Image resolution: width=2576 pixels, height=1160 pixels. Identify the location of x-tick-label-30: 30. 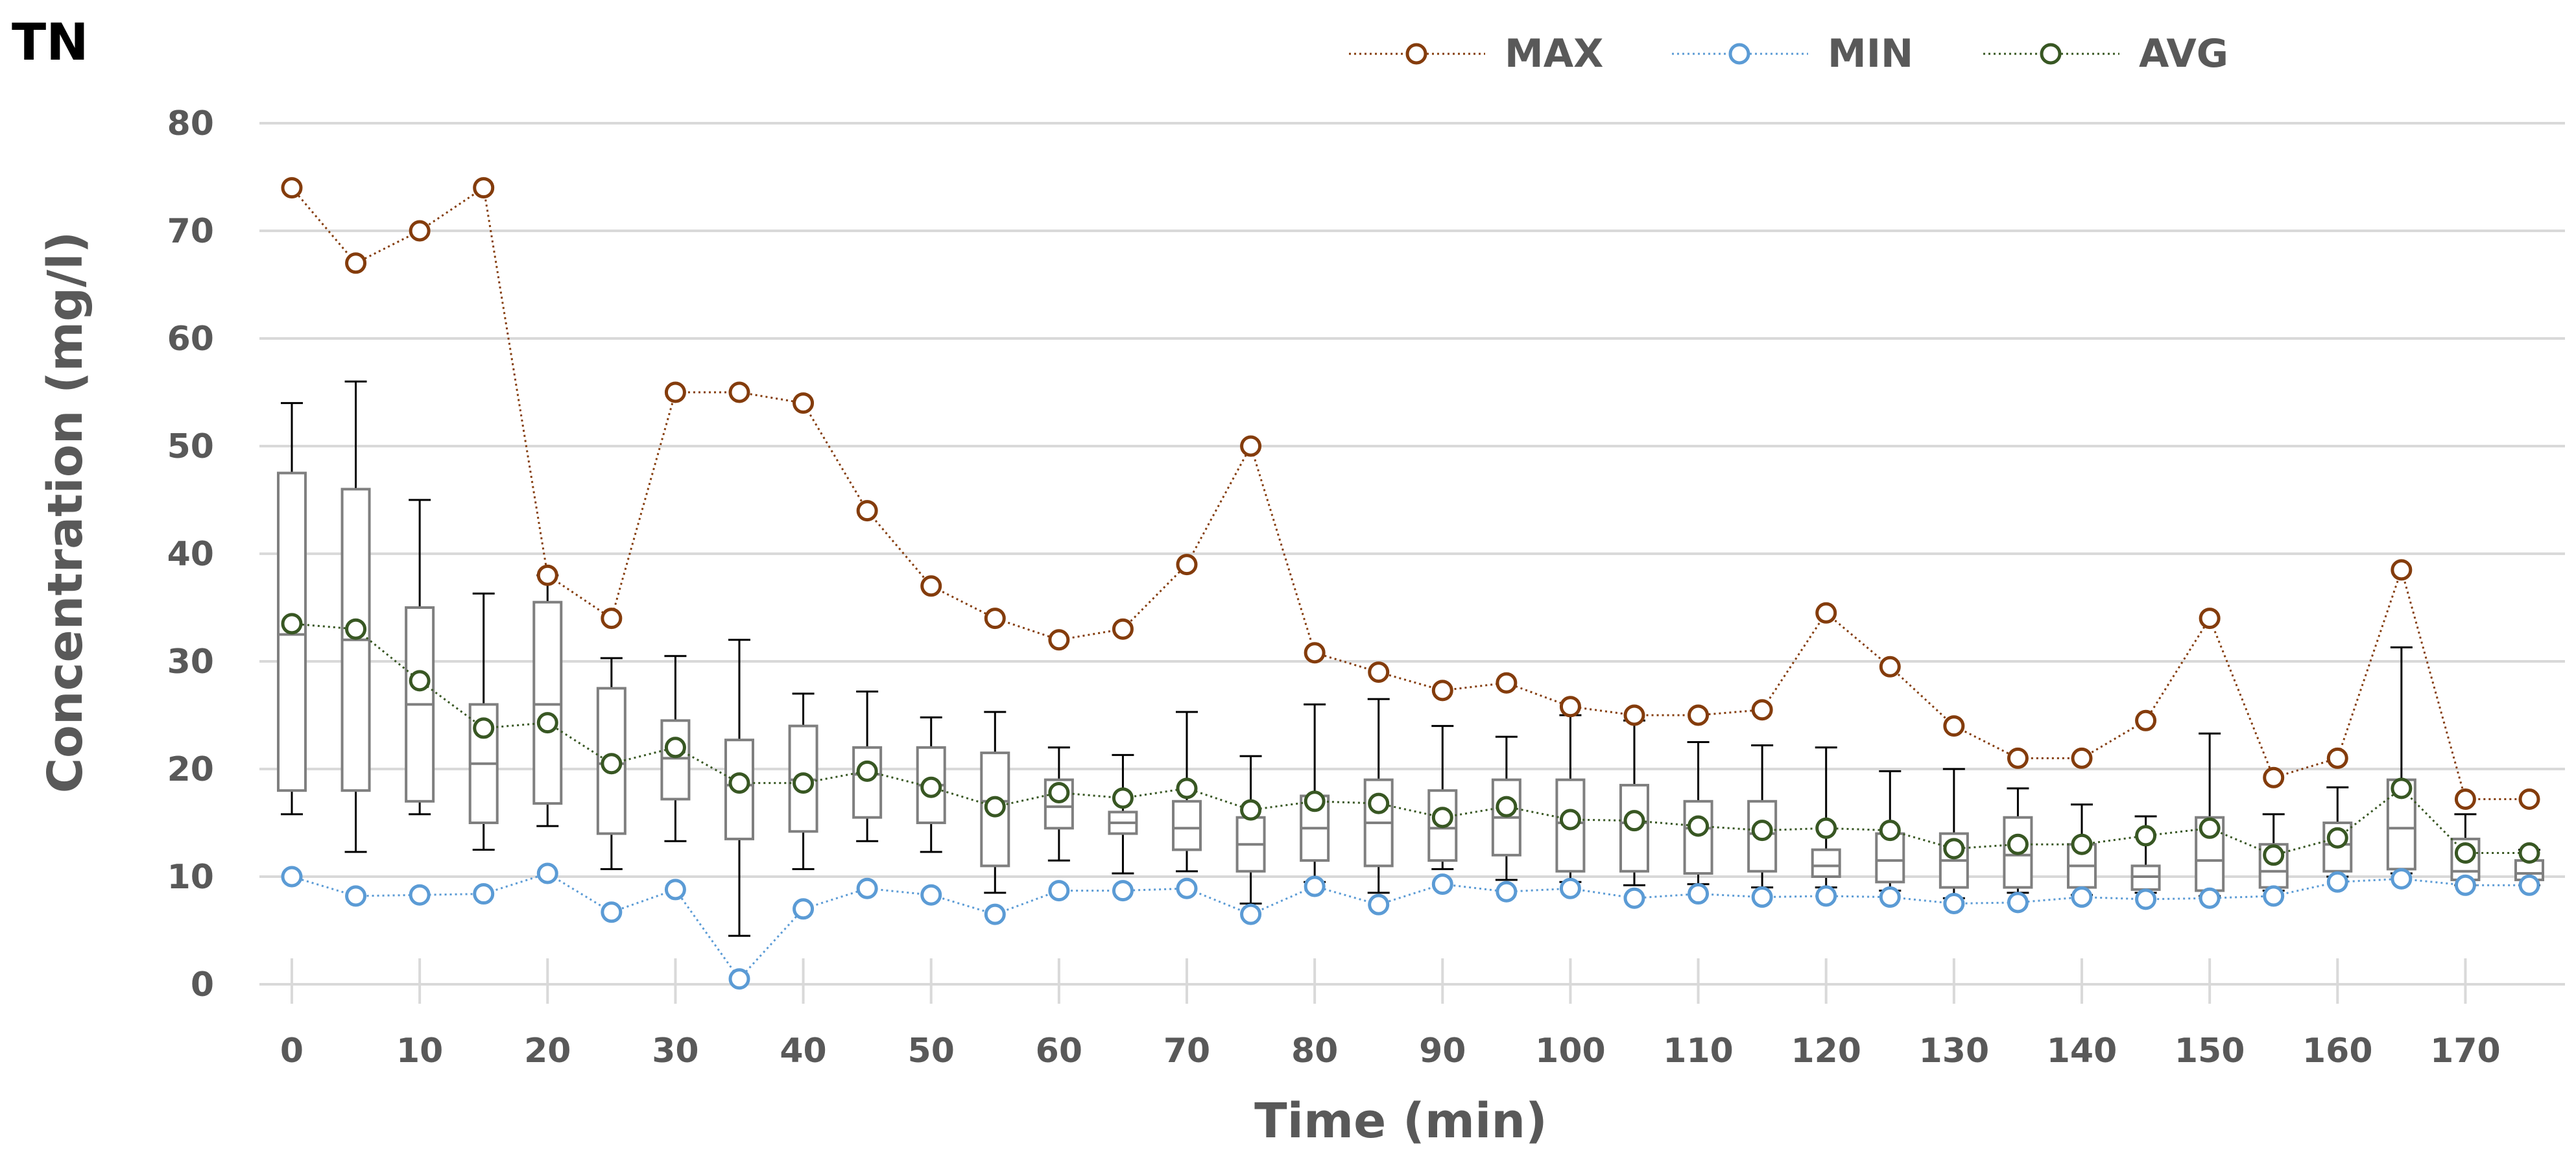
(675, 1051).